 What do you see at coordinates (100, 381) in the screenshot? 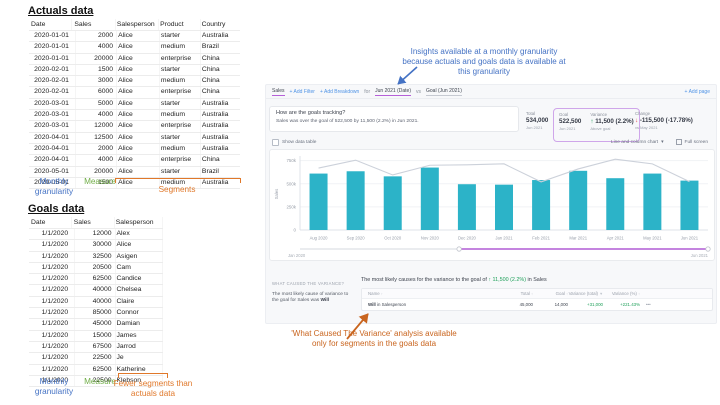
I see `goals-measure-annotation: Measure` at bounding box center [100, 381].